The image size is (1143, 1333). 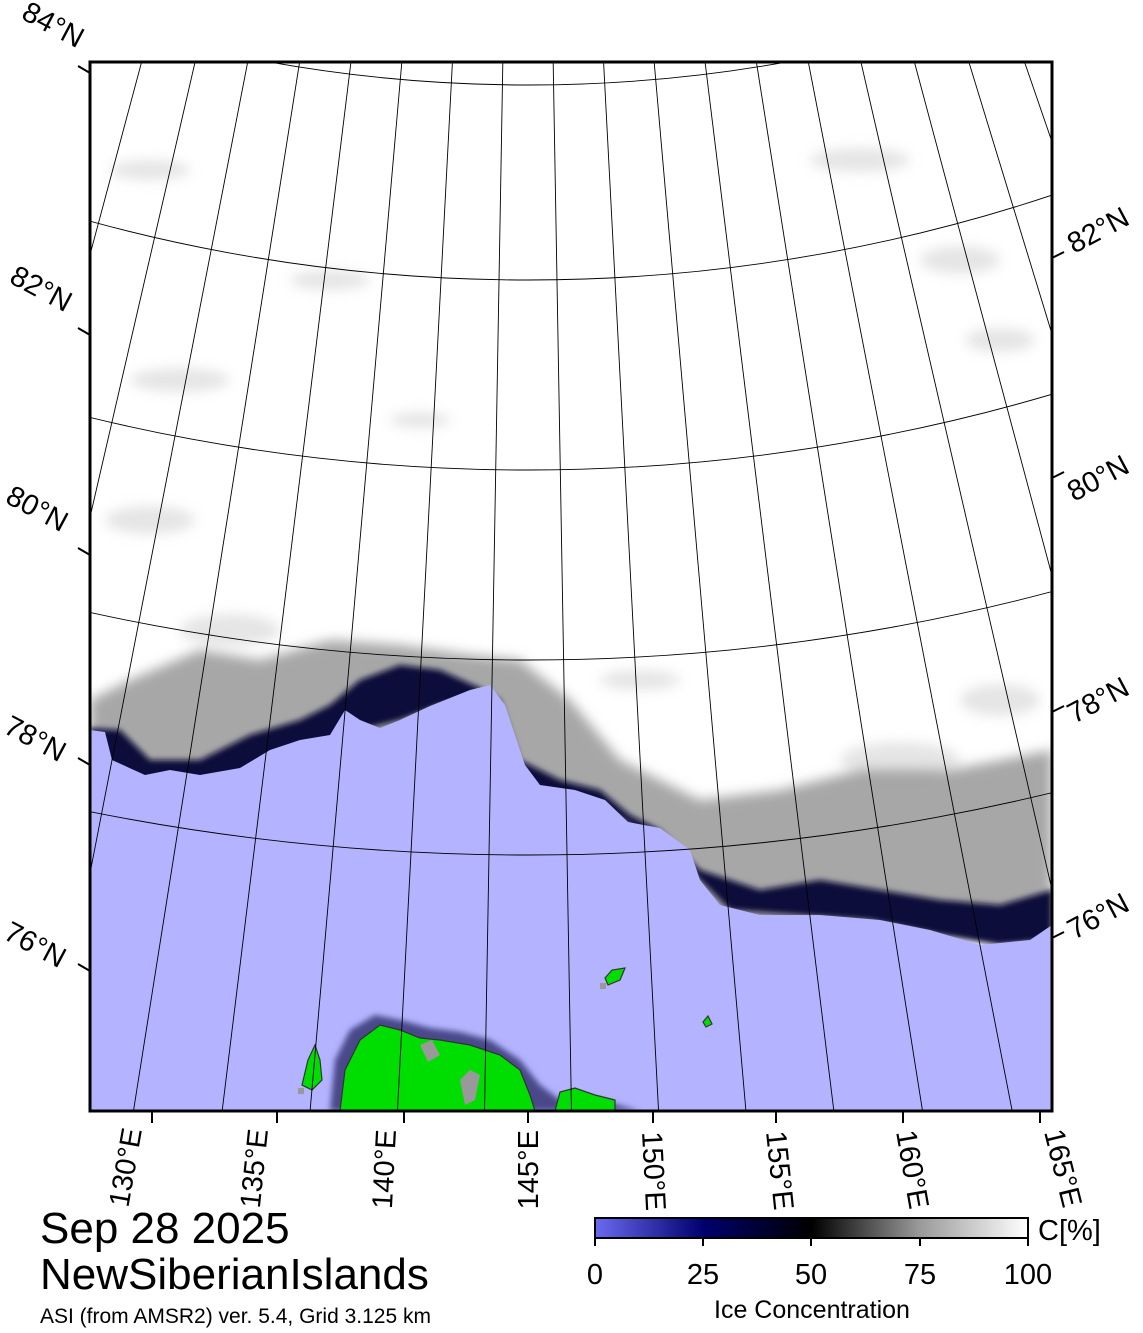 I want to click on lat-label-left-84: 84°N, so click(x=53, y=27).